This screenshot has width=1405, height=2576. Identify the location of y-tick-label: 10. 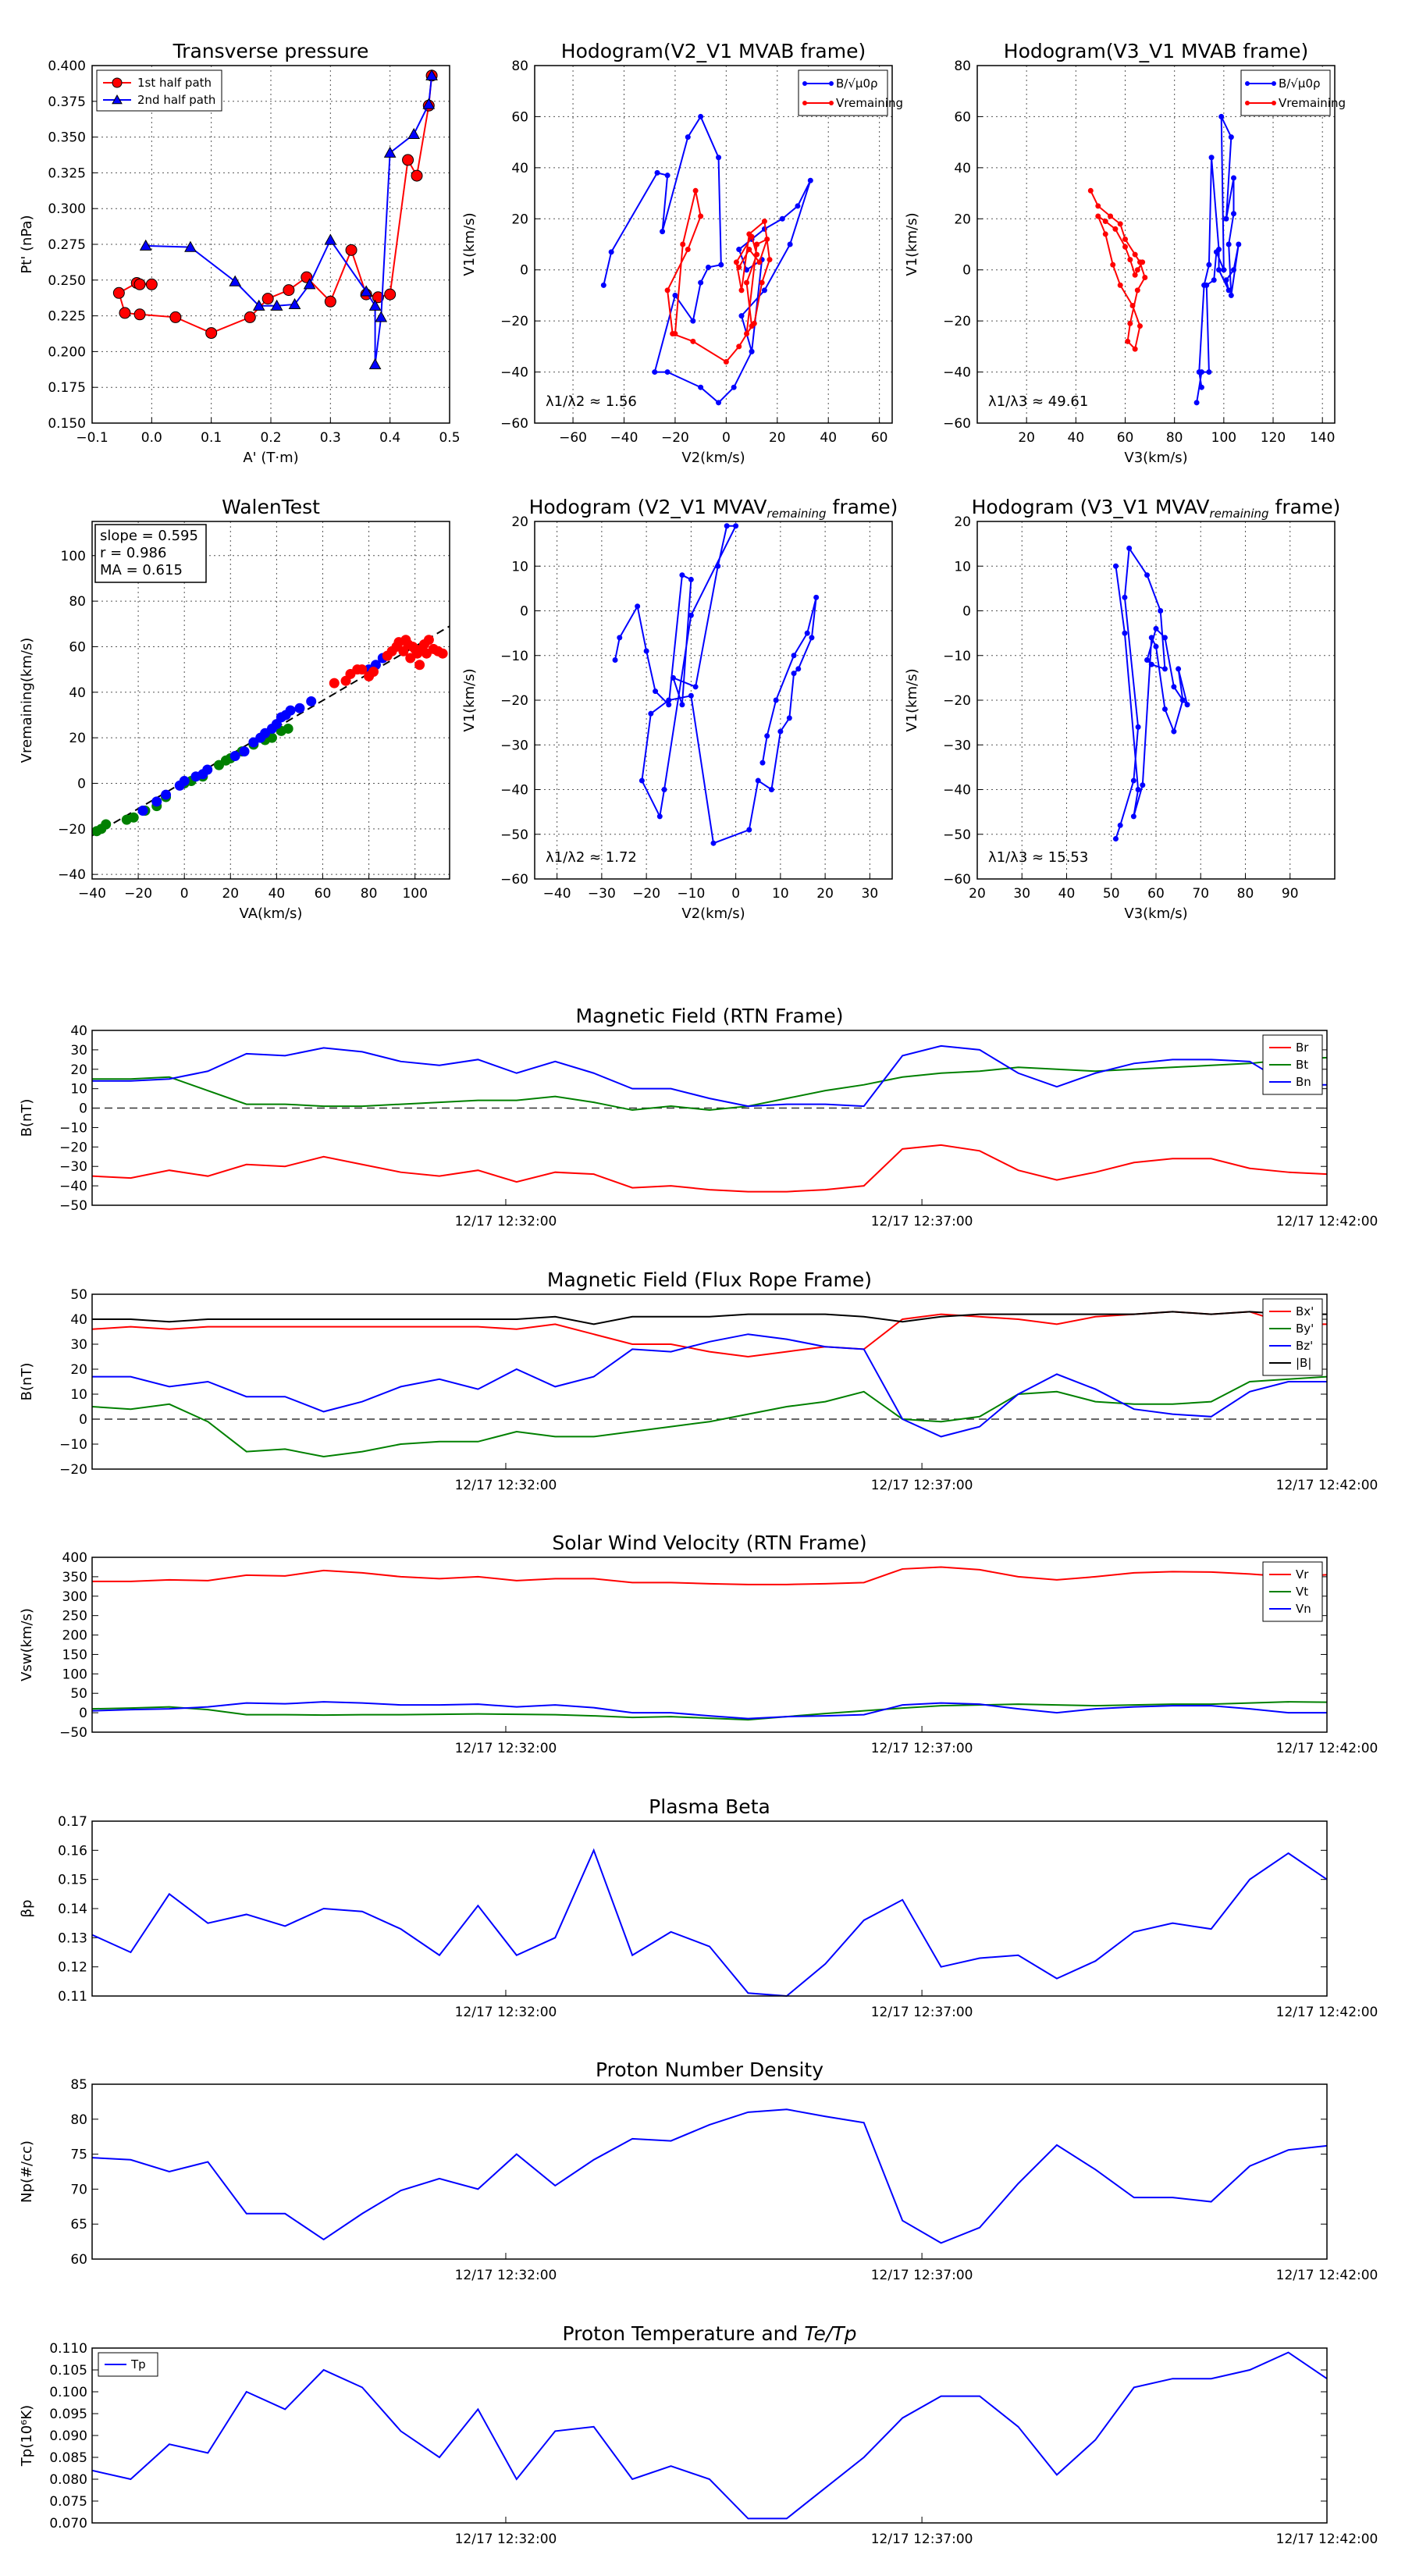
(519, 567).